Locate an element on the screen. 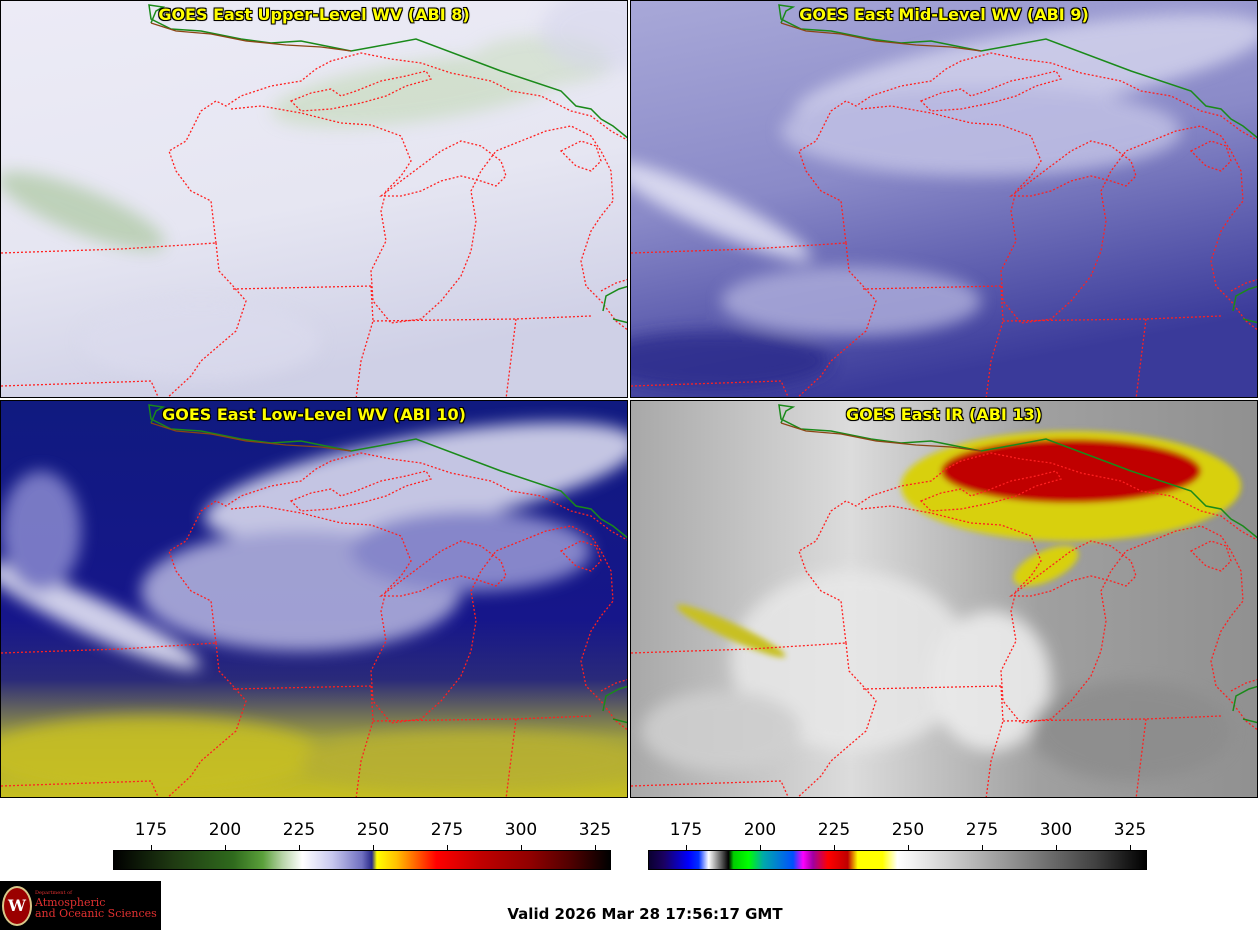 Image resolution: width=1258 pixels, height=930 pixels. wv-colorbar: 175 200 225 250 275 300 325 is located at coordinates (362, 845).